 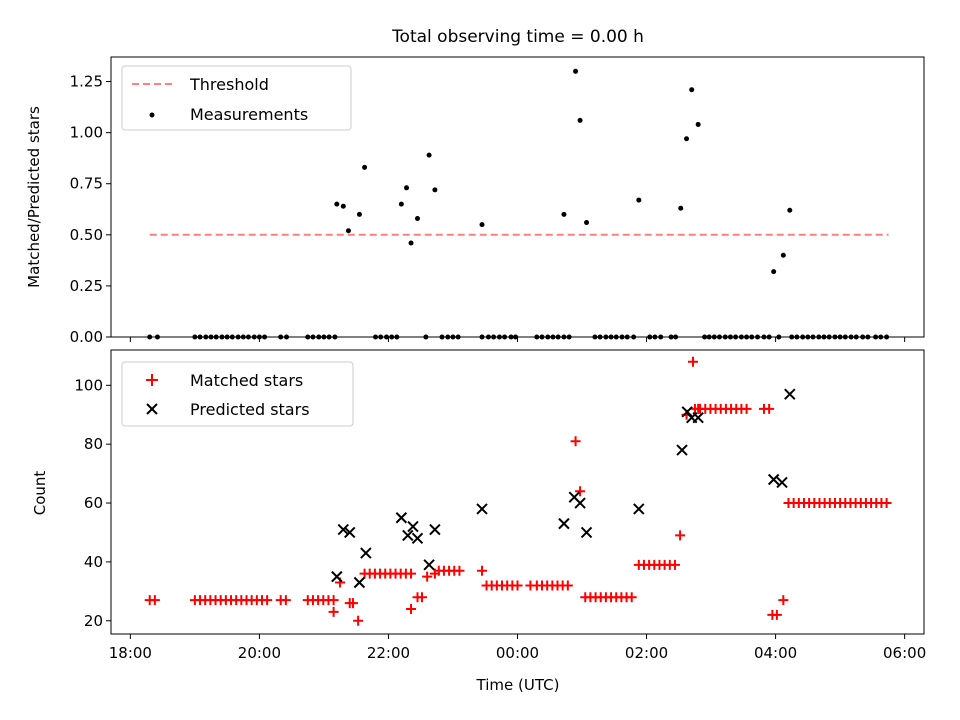 I want to click on x-tick-label: 20:00, so click(x=259, y=653).